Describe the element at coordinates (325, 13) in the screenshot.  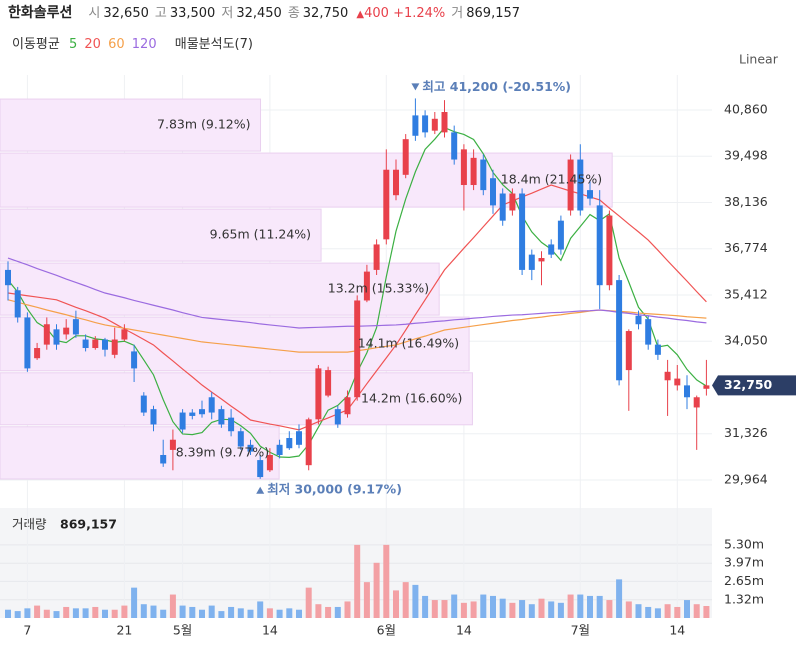
I see `quote-value: 32,750` at that location.